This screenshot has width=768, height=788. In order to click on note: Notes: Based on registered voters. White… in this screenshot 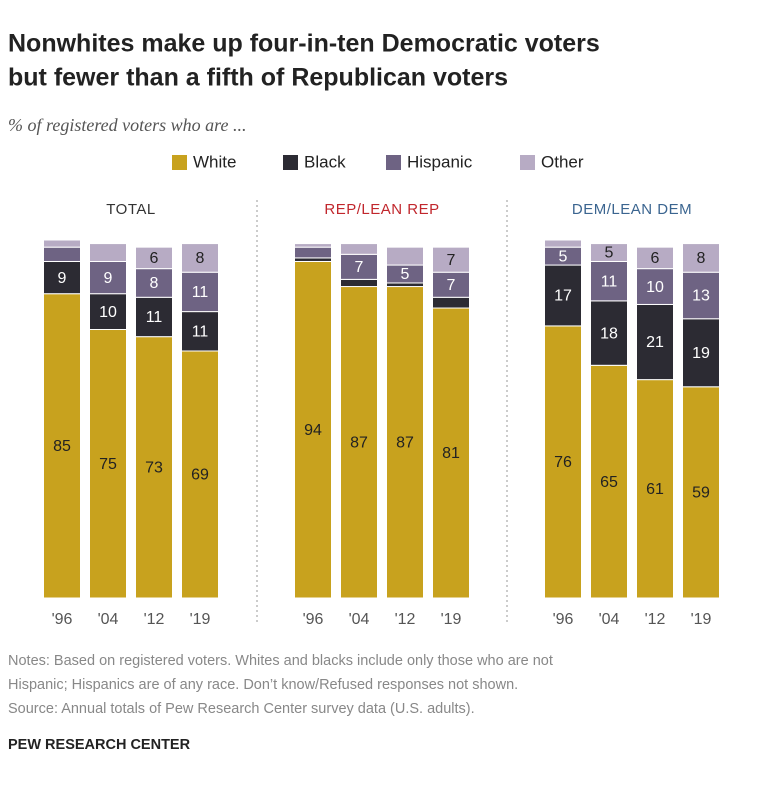, I will do `click(280, 661)`.